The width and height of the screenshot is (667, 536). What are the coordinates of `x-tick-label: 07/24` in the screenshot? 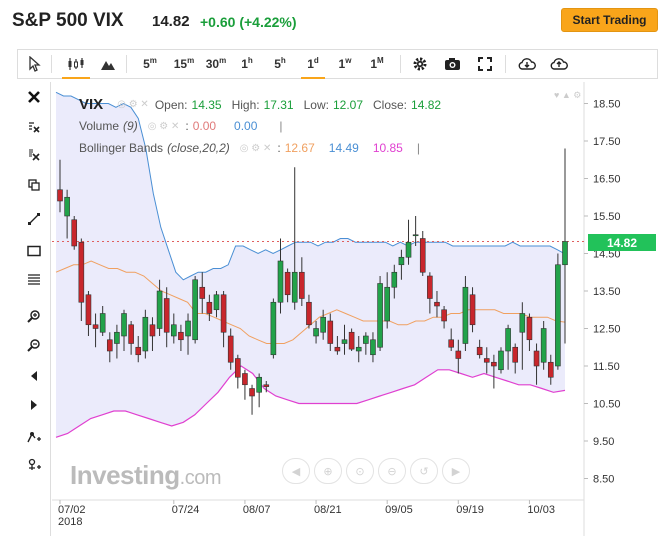 It's located at (186, 510).